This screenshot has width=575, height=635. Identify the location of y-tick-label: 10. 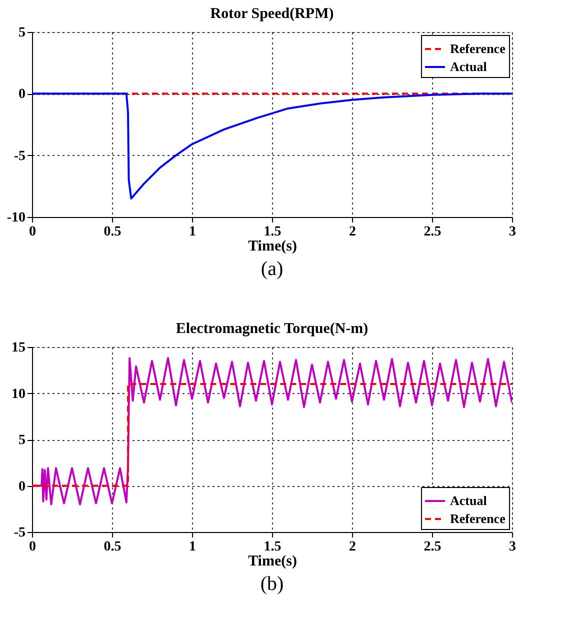
(19, 394).